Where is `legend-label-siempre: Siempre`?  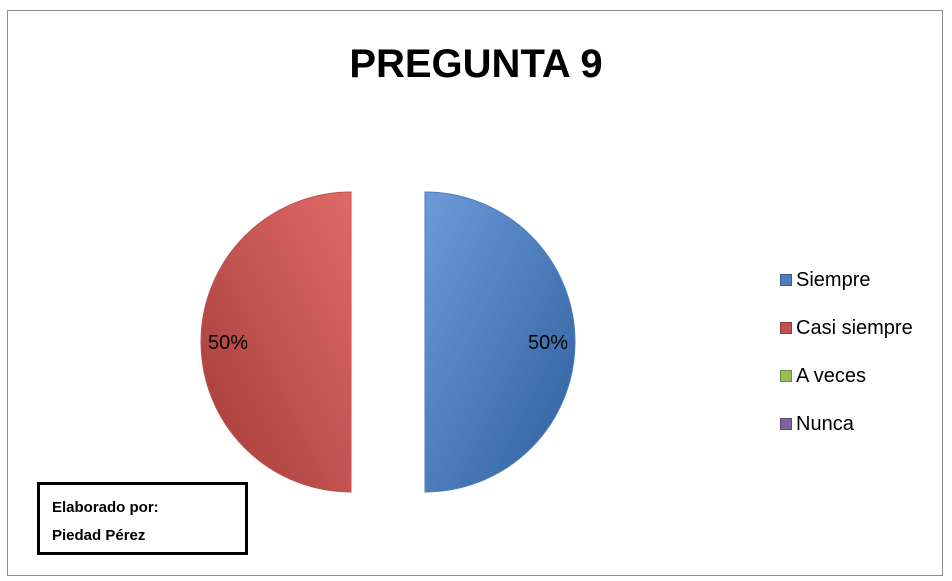
legend-label-siempre: Siempre is located at coordinates (833, 279).